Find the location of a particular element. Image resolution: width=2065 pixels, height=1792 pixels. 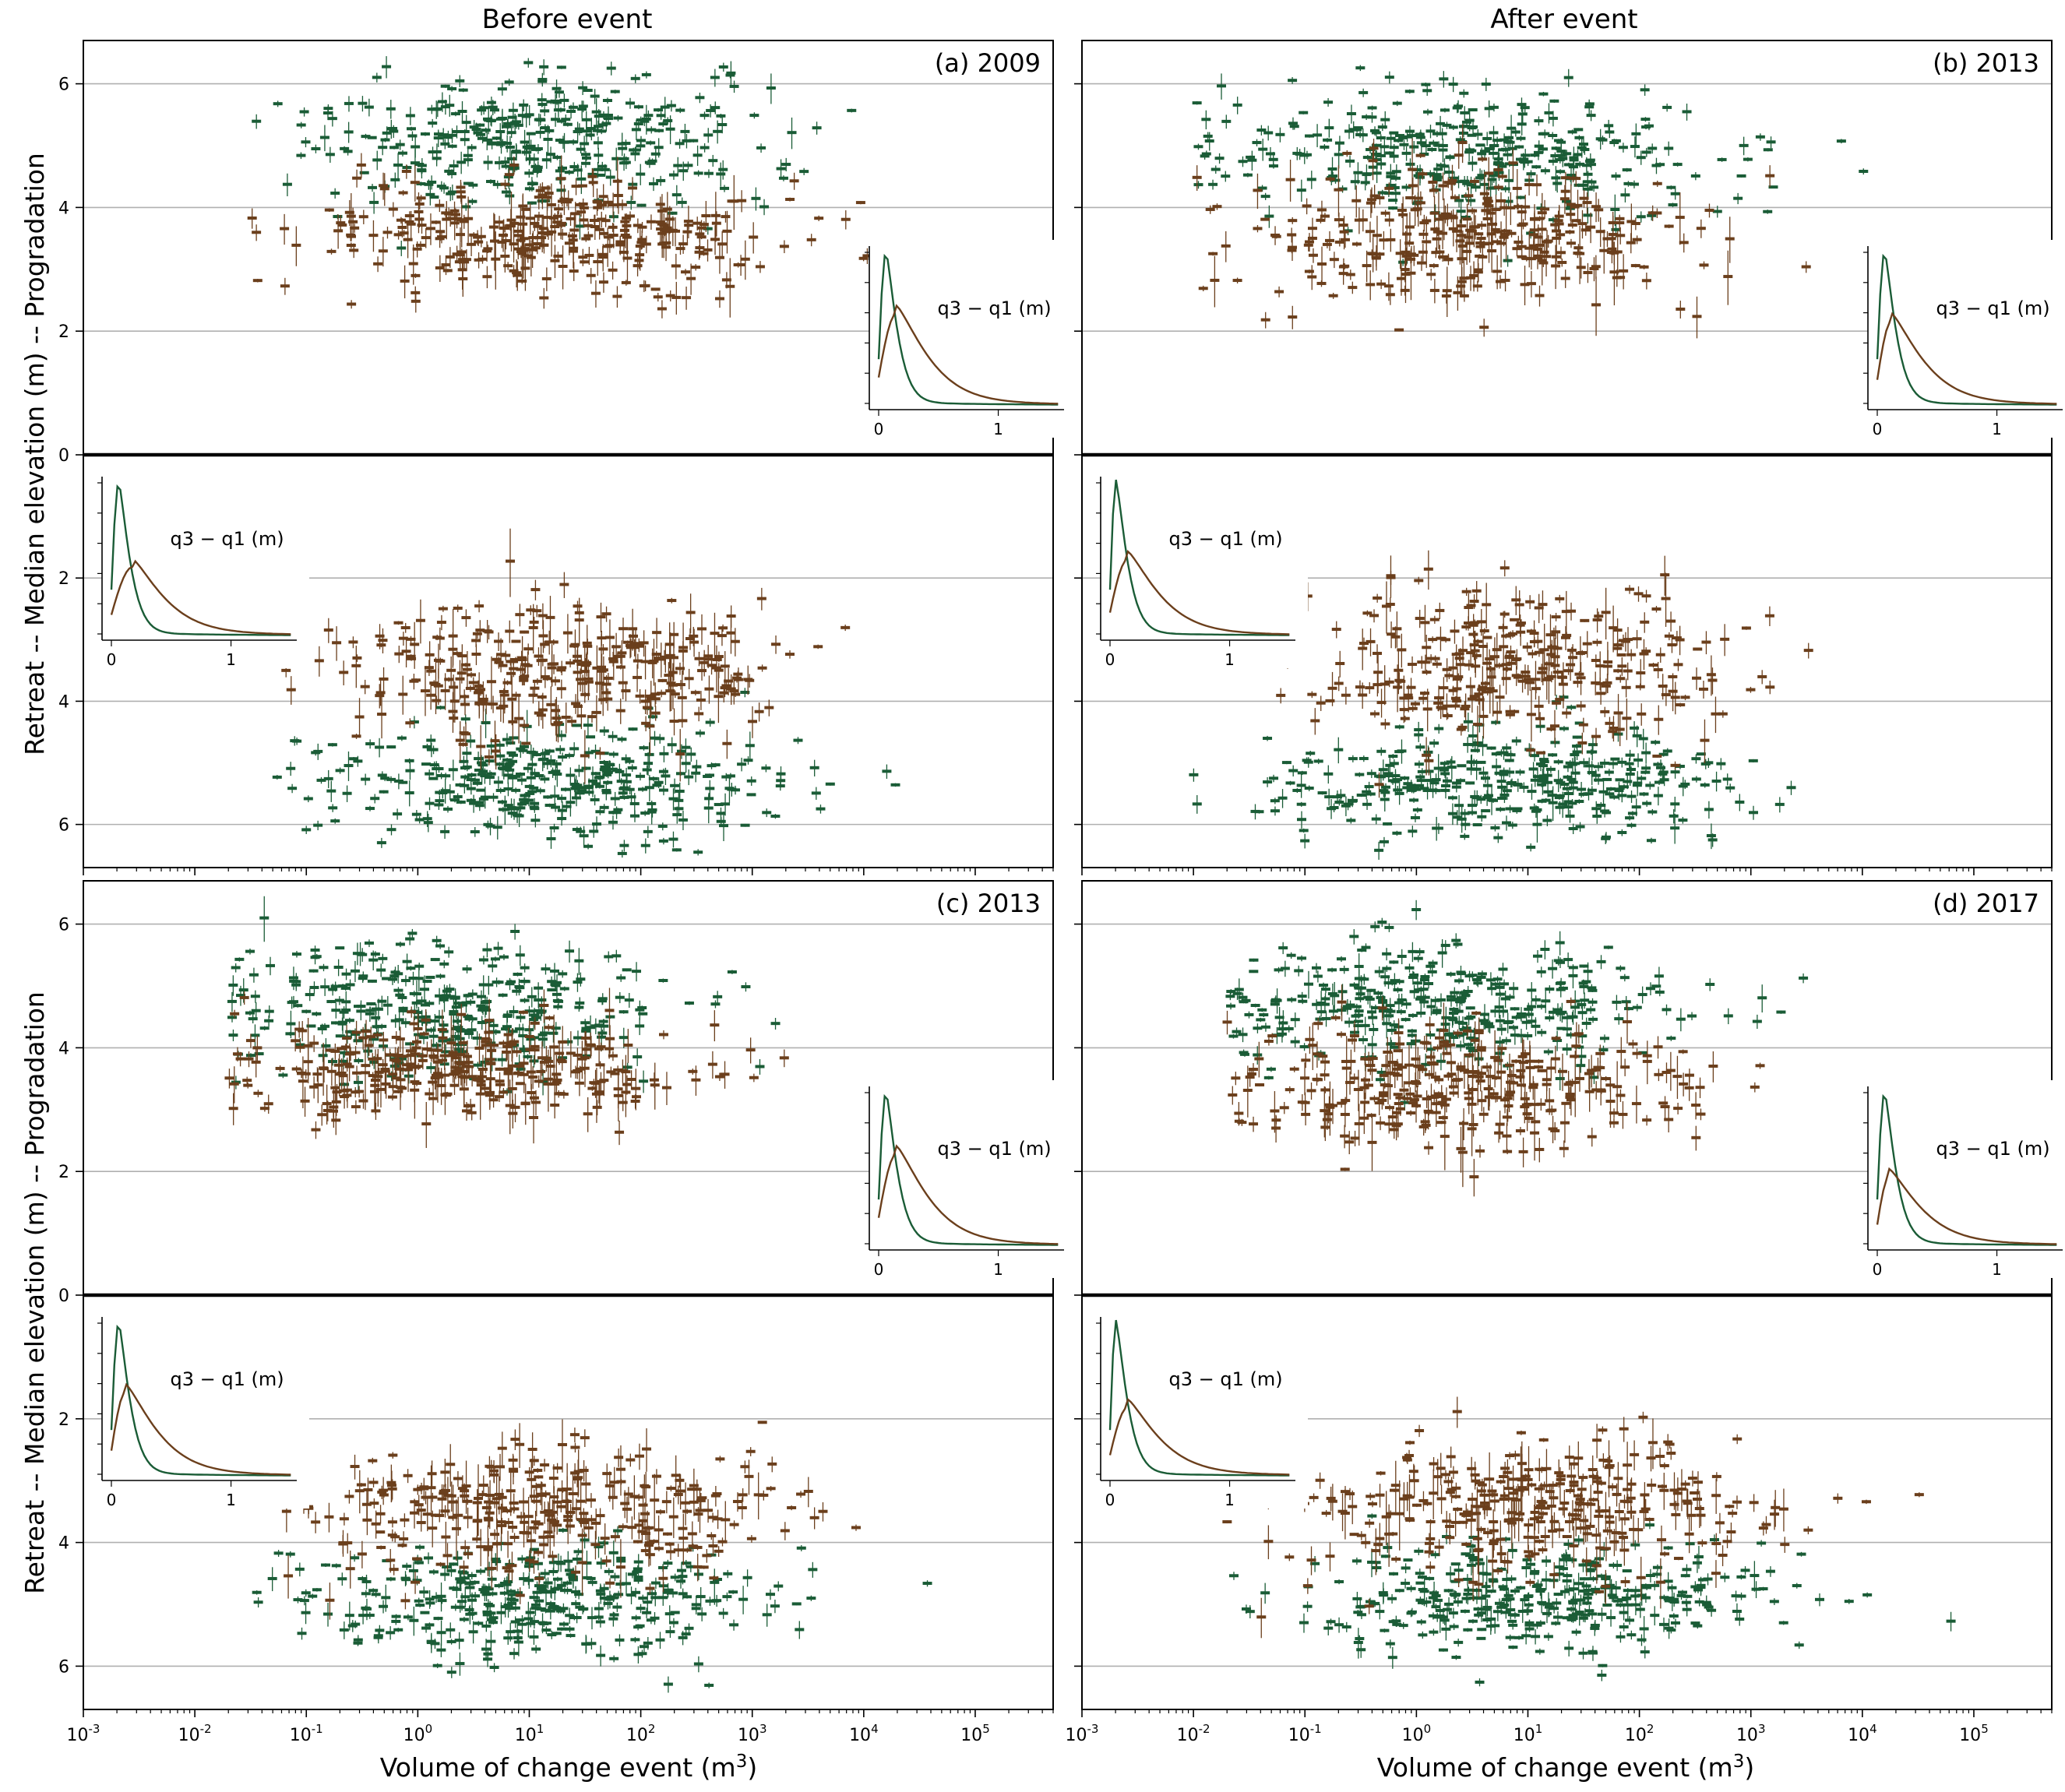

inset-x-tick-label: 1 is located at coordinates (231, 659).